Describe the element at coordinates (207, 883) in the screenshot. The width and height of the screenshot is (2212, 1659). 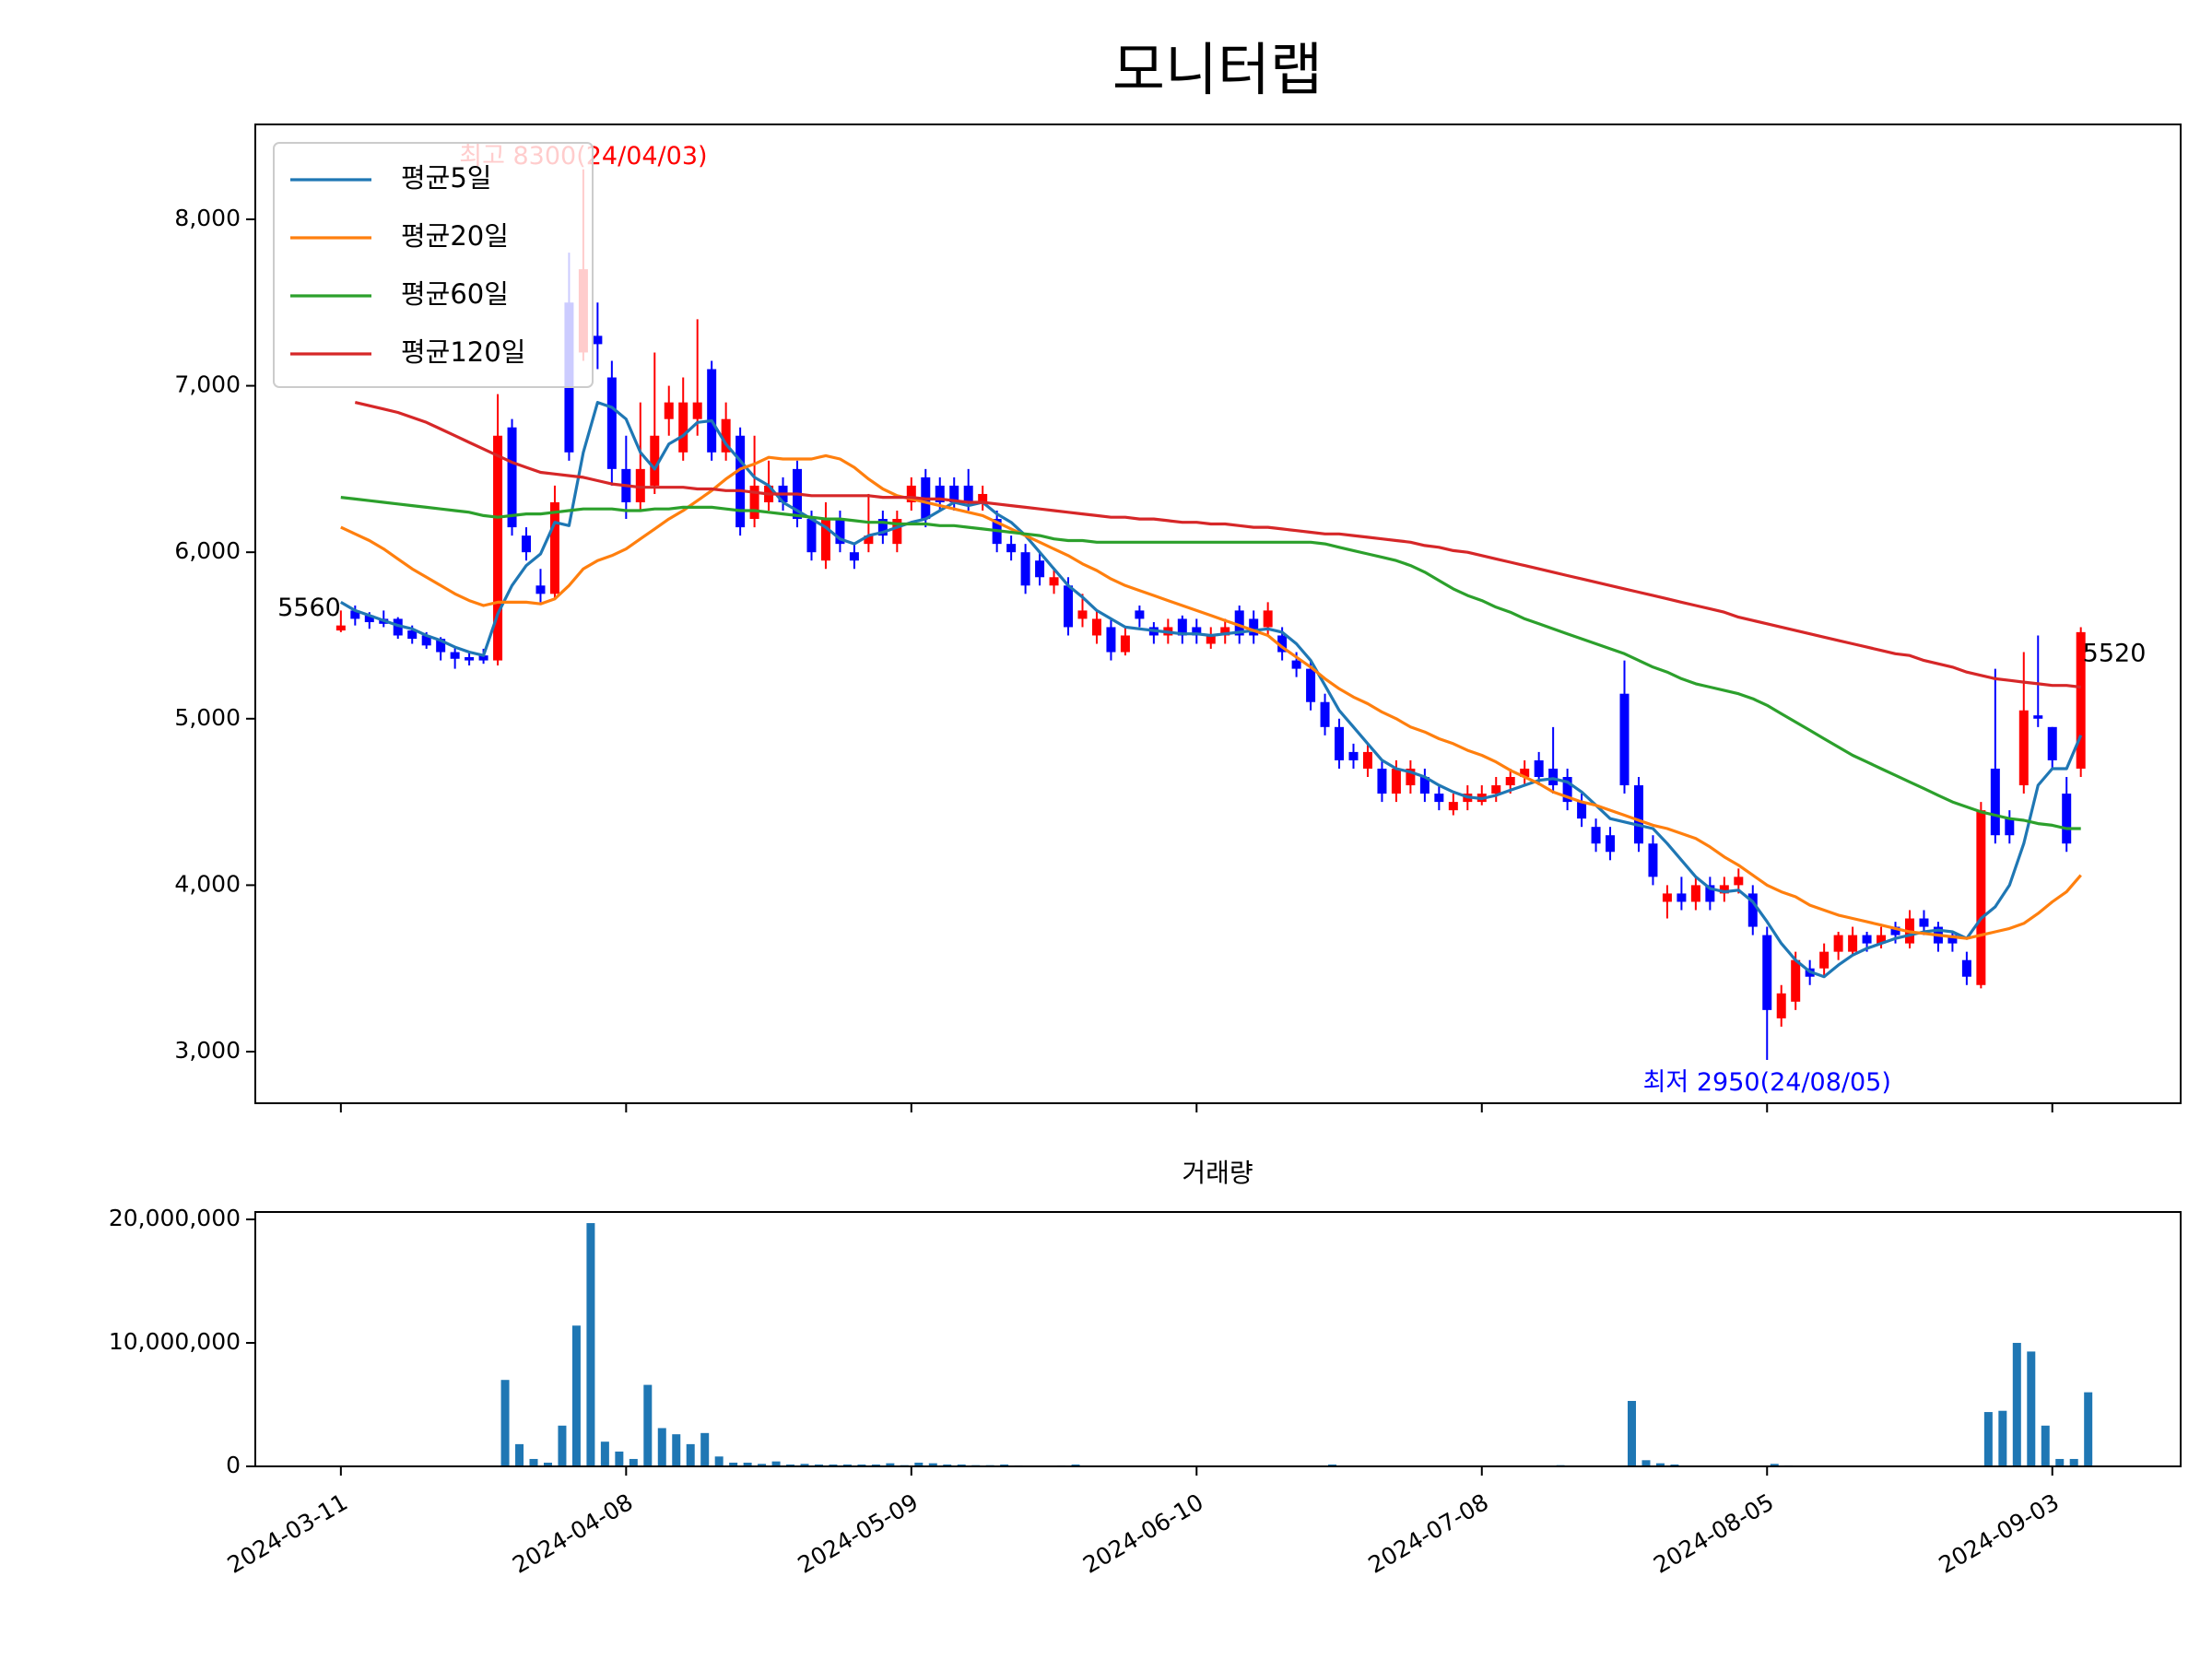
I see `y-tick-label: 4,000` at that location.